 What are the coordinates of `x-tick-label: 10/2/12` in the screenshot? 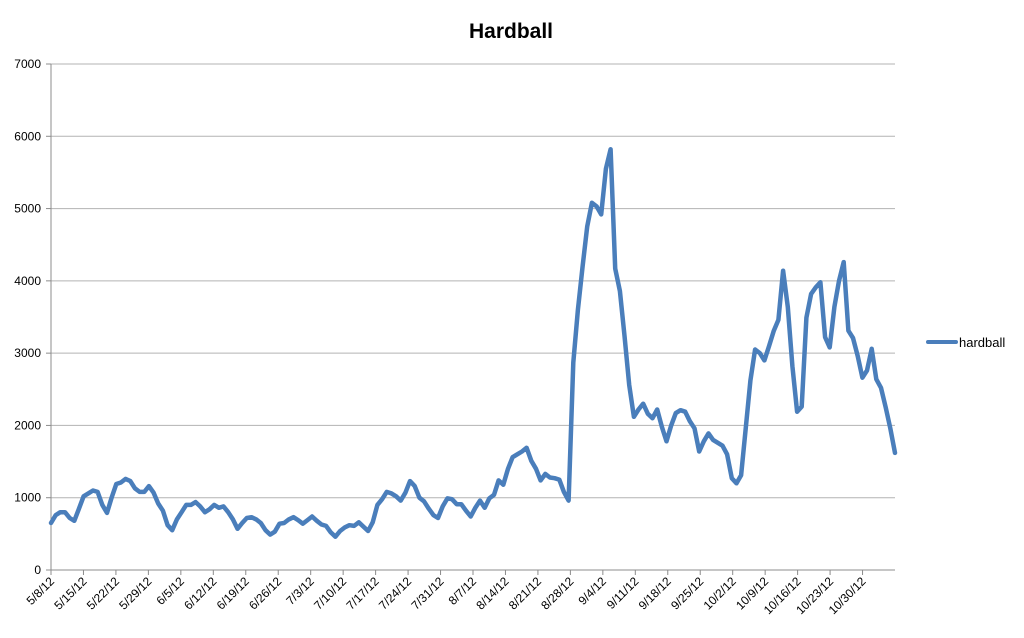 It's located at (720, 593).